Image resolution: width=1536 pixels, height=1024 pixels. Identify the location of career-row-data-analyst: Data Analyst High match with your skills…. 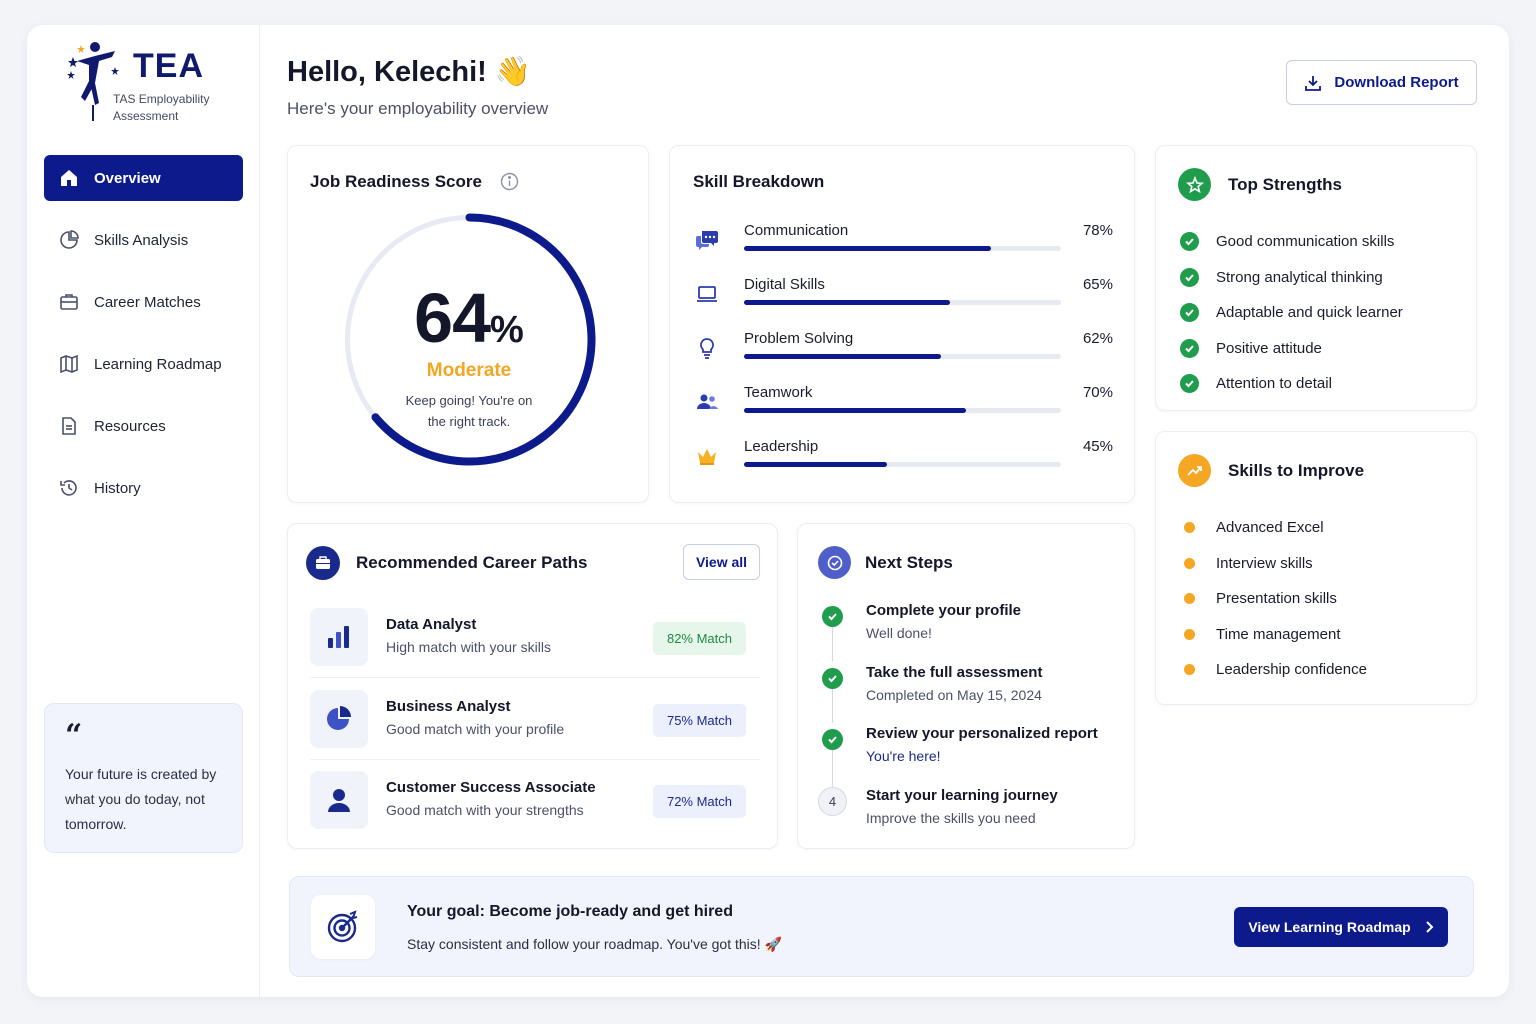
(535, 637).